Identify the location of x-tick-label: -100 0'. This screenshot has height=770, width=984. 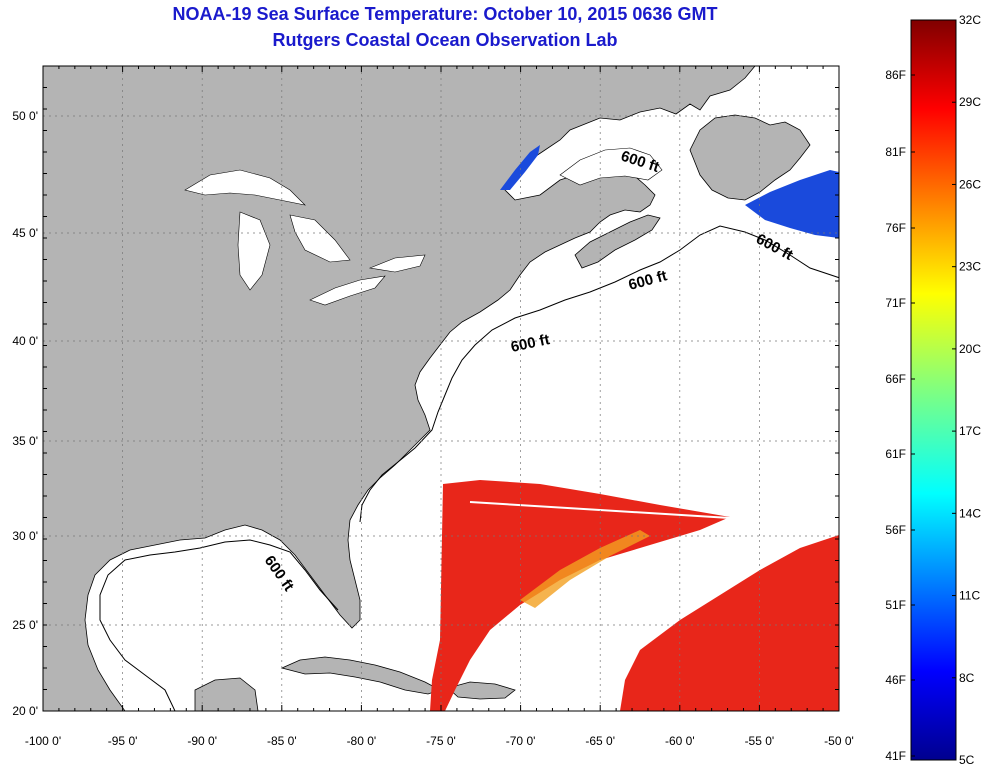
(43, 741).